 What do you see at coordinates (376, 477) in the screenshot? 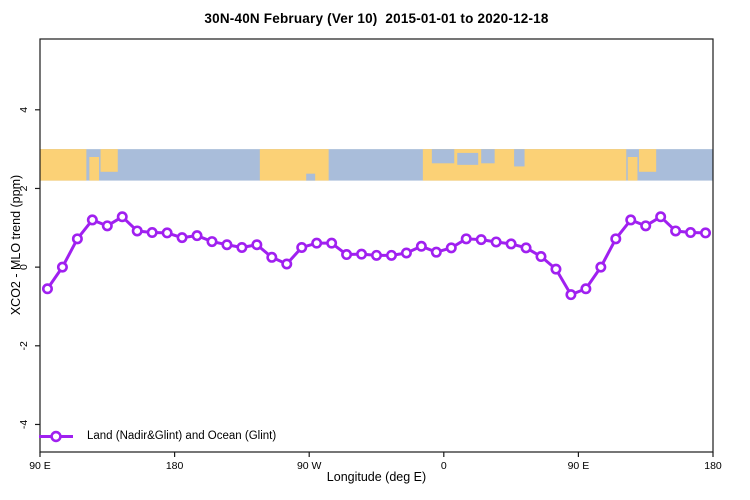
I see `x-axis-label: Longitude (deg E)` at bounding box center [376, 477].